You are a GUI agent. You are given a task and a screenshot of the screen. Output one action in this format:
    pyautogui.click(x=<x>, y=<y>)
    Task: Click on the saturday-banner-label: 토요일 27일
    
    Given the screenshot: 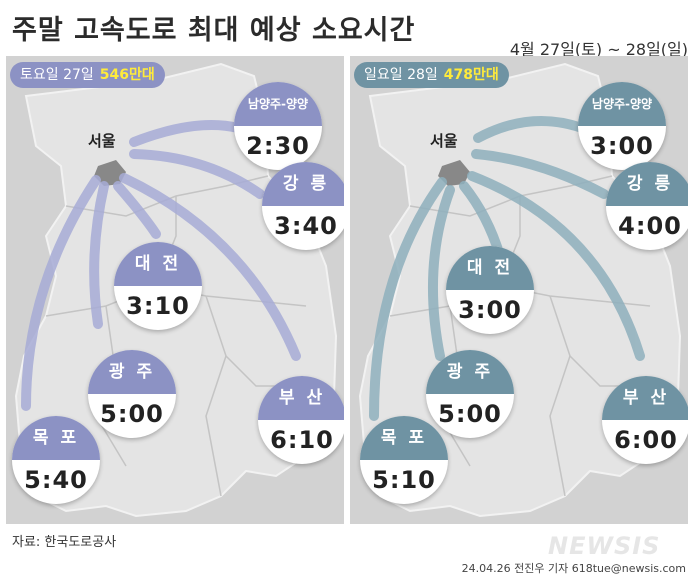 What is the action you would take?
    pyautogui.click(x=57, y=75)
    